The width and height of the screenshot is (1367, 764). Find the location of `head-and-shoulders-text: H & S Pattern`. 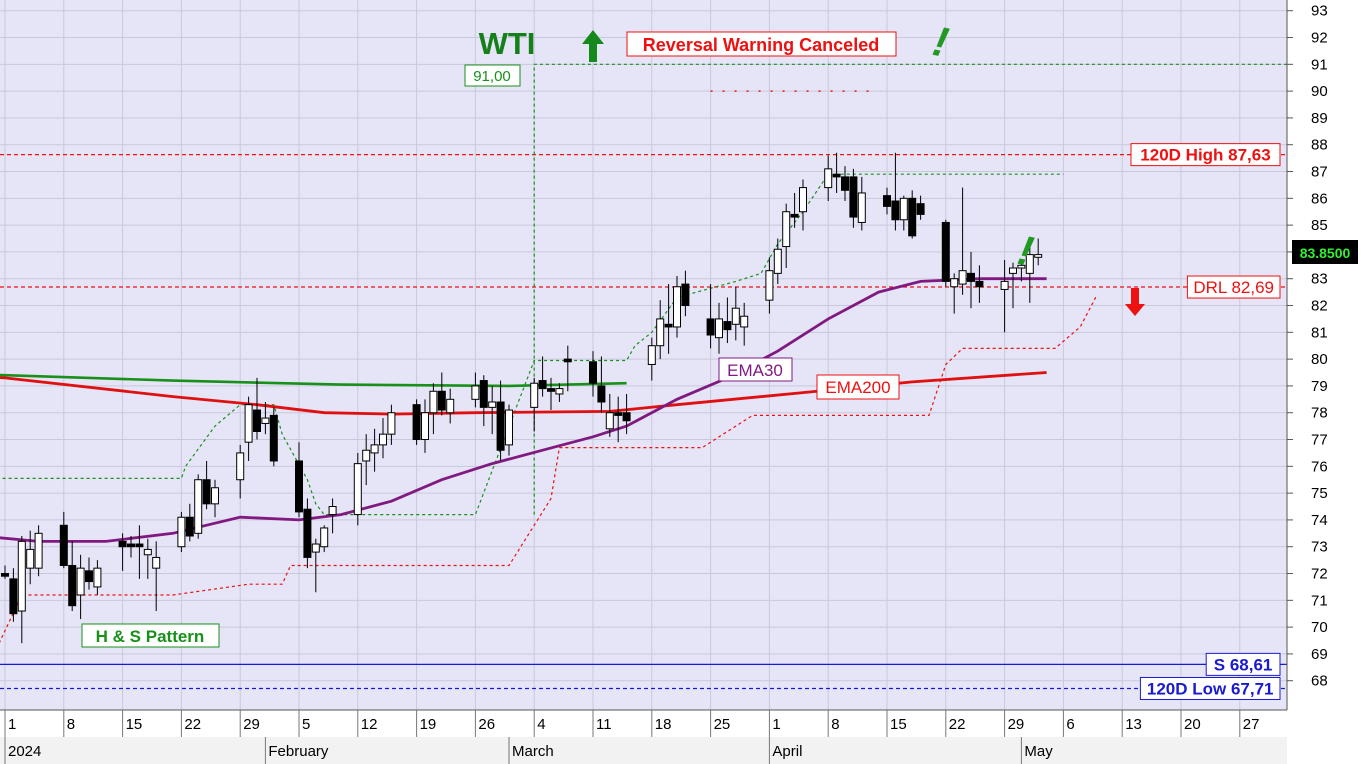

head-and-shoulders-text: H & S Pattern is located at coordinates (150, 636).